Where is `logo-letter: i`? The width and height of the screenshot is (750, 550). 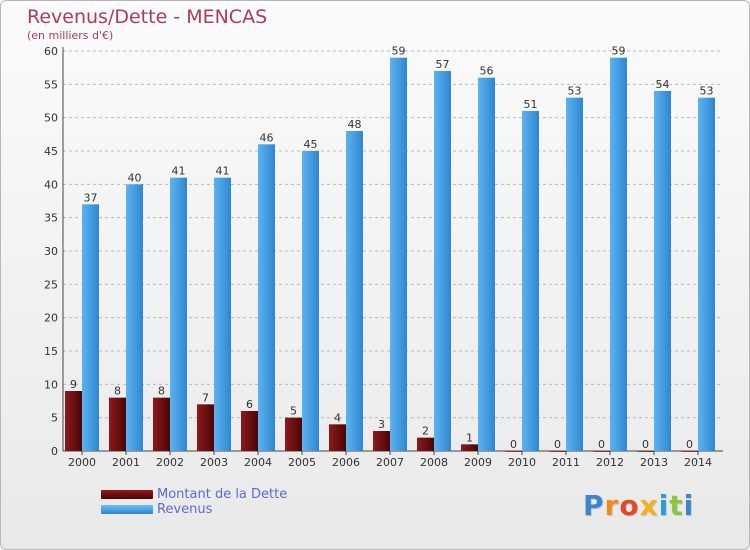
logo-letter: i is located at coordinates (689, 505).